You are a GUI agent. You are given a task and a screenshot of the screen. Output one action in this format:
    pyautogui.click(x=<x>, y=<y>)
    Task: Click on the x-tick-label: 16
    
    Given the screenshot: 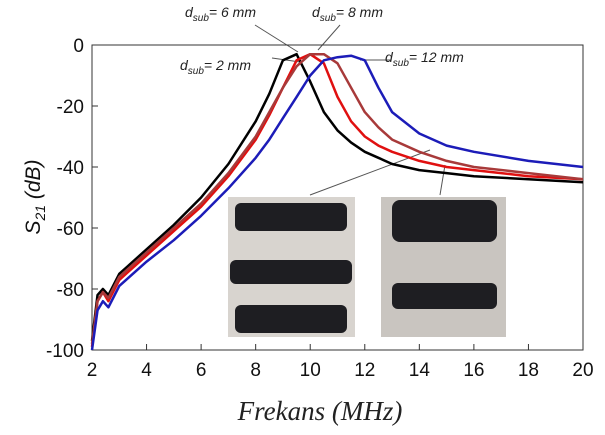 What is the action you would take?
    pyautogui.click(x=473, y=370)
    